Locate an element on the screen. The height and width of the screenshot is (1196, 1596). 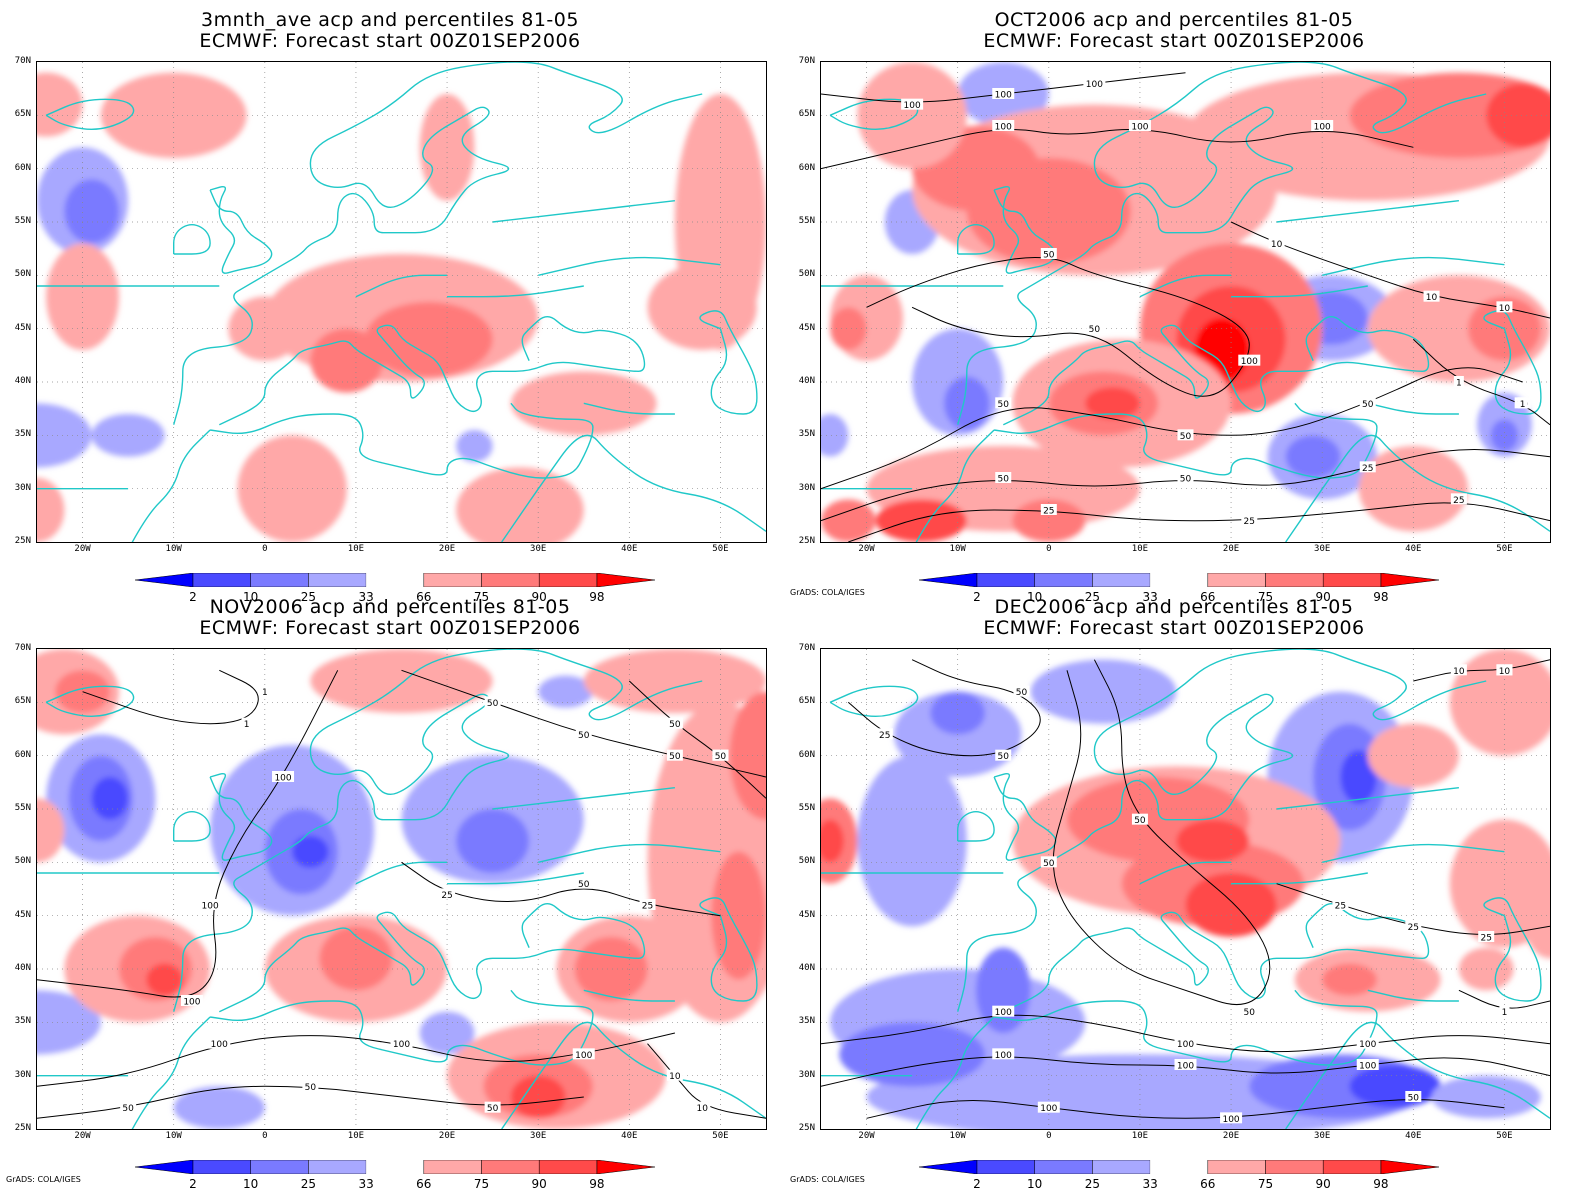
longitude-label: 10W is located at coordinates (173, 549).